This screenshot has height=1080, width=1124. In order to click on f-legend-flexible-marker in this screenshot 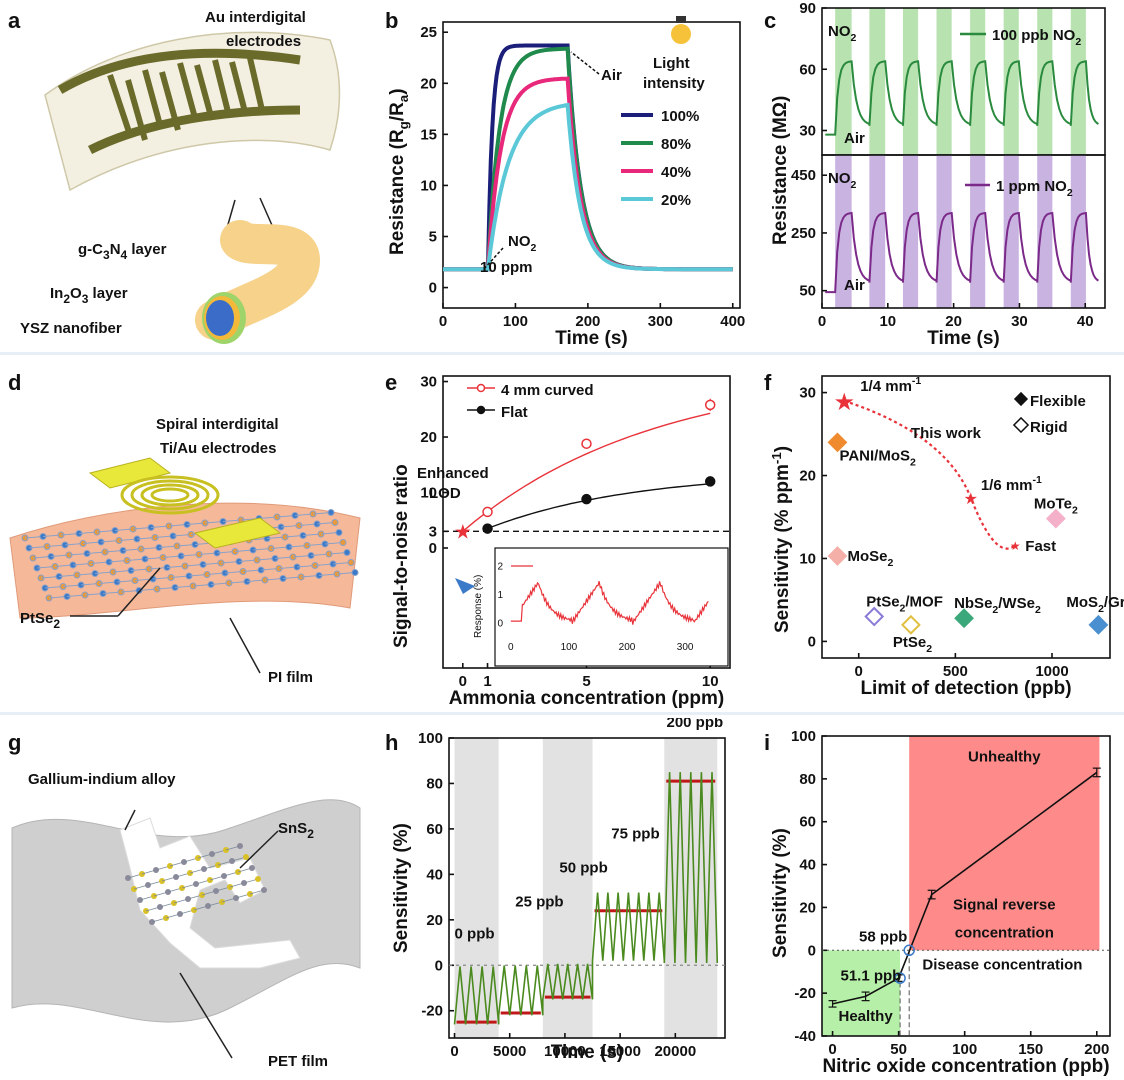, I will do `click(1021, 399)`.